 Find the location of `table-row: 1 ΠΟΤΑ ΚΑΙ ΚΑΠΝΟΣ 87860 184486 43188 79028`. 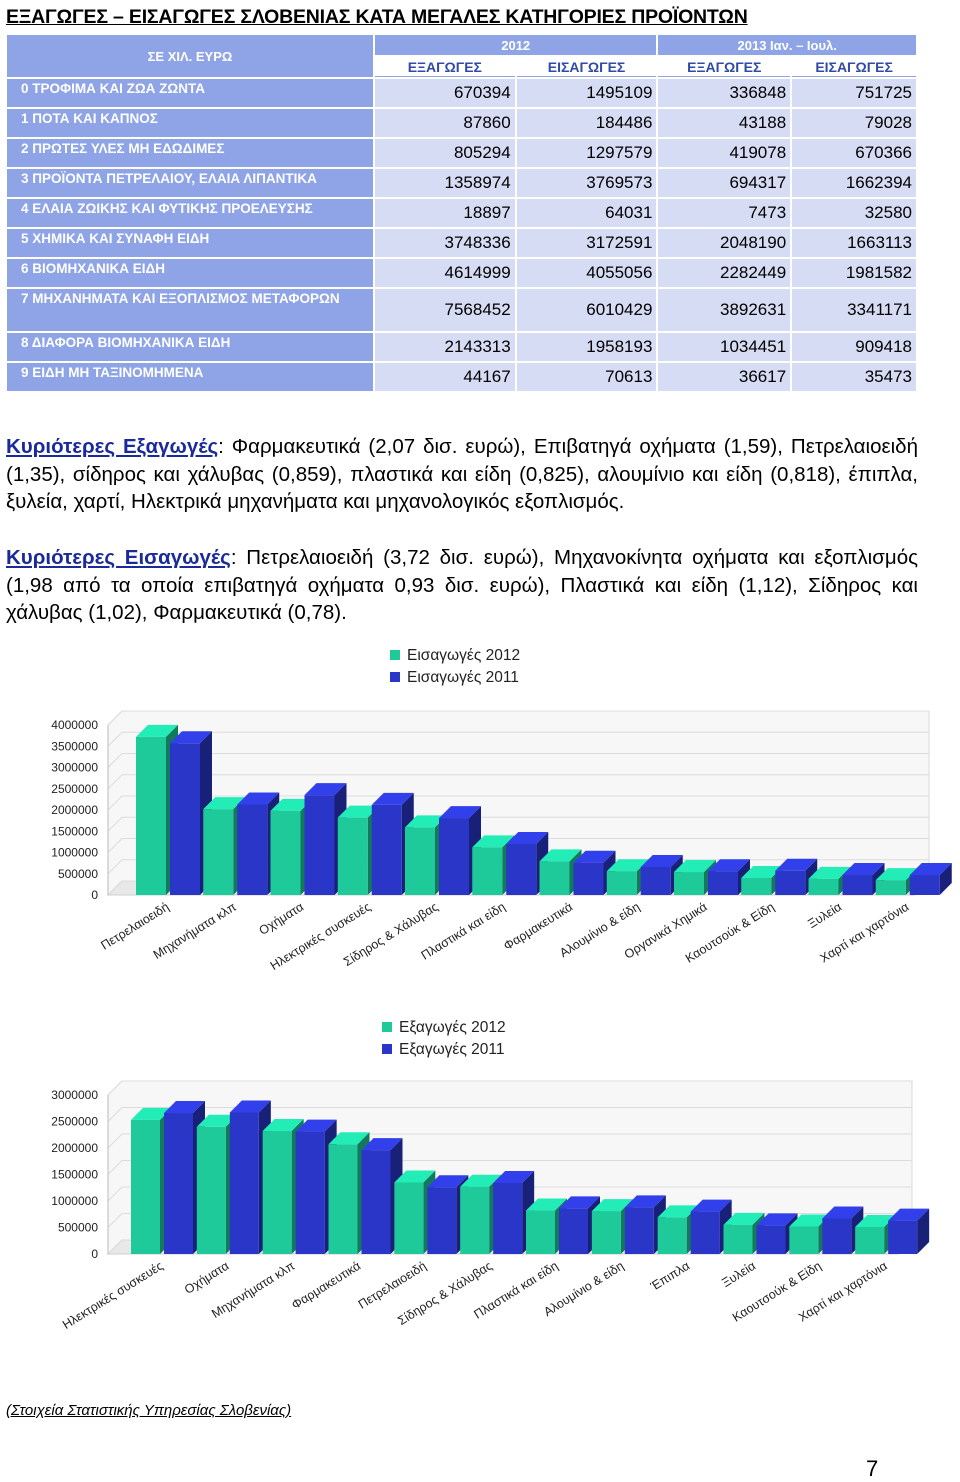

table-row: 1 ΠΟΤΑ ΚΑΙ ΚΑΠΝΟΣ 87860 184486 43188 79028 is located at coordinates (461, 123).